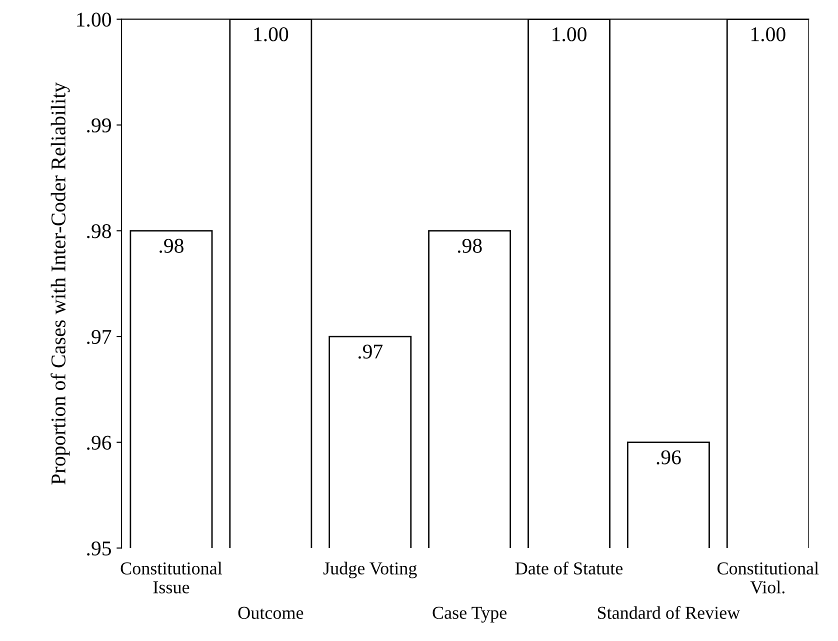 This screenshot has width=838, height=641. Describe the element at coordinates (768, 578) in the screenshot. I see `x-tick-label: Constitutional Viol.` at that location.